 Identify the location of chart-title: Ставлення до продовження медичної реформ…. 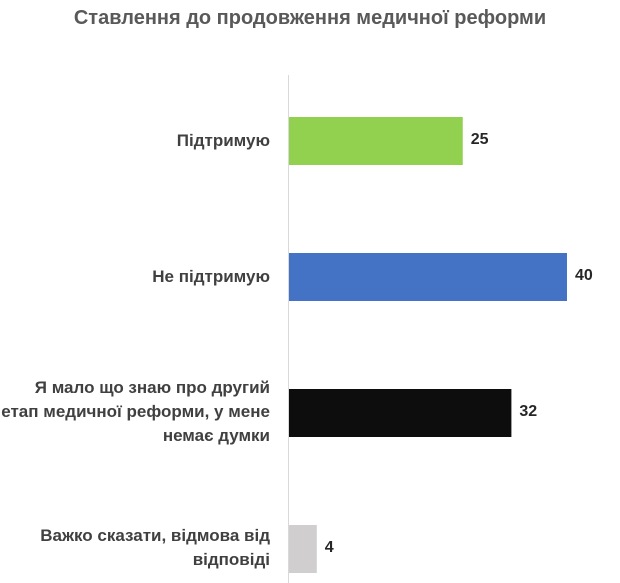
(310, 18).